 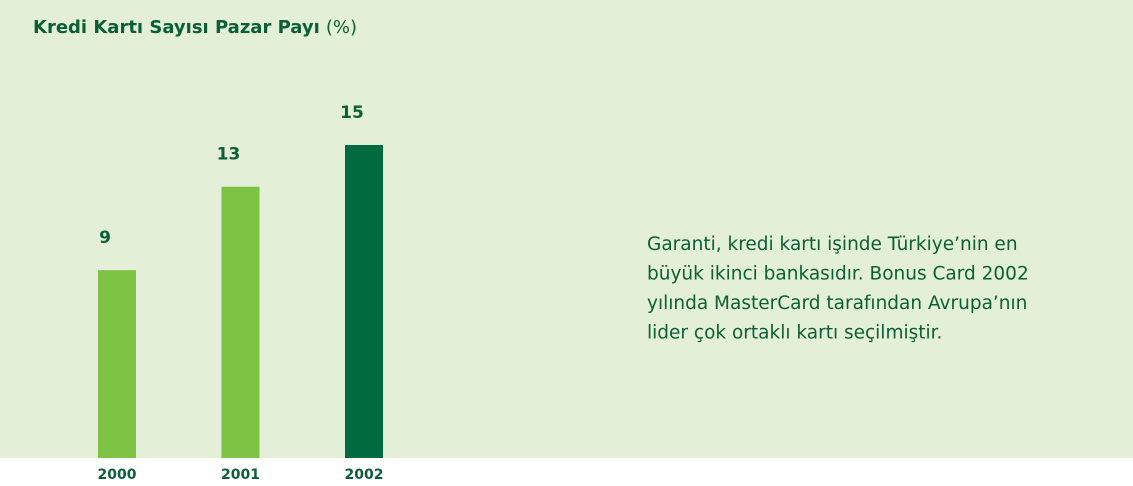 I want to click on value-label: 13, so click(x=229, y=155).